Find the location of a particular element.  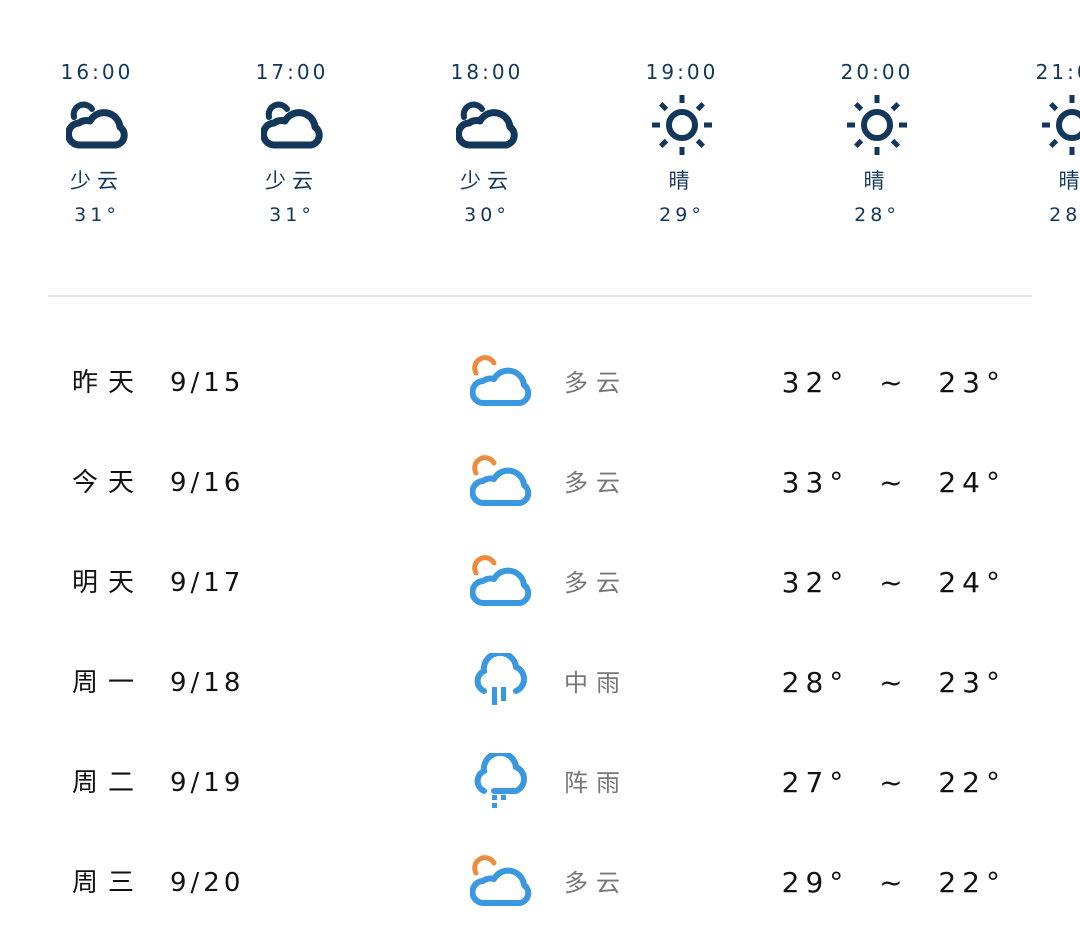

hourly-item: 20:00 晴 28° is located at coordinates (877, 142).